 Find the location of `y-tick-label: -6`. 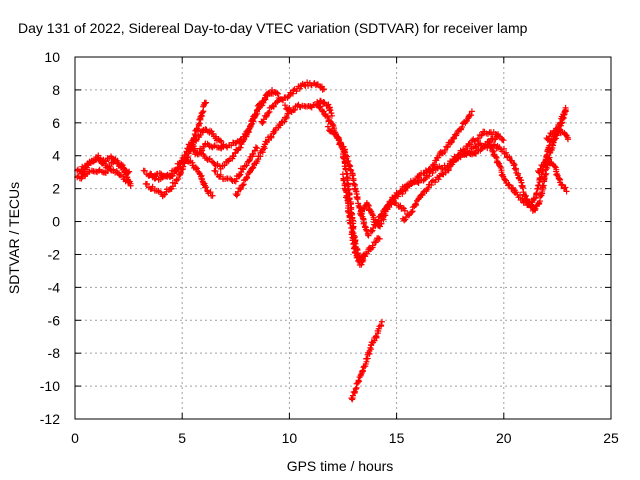

y-tick-label: -6 is located at coordinates (54, 320).